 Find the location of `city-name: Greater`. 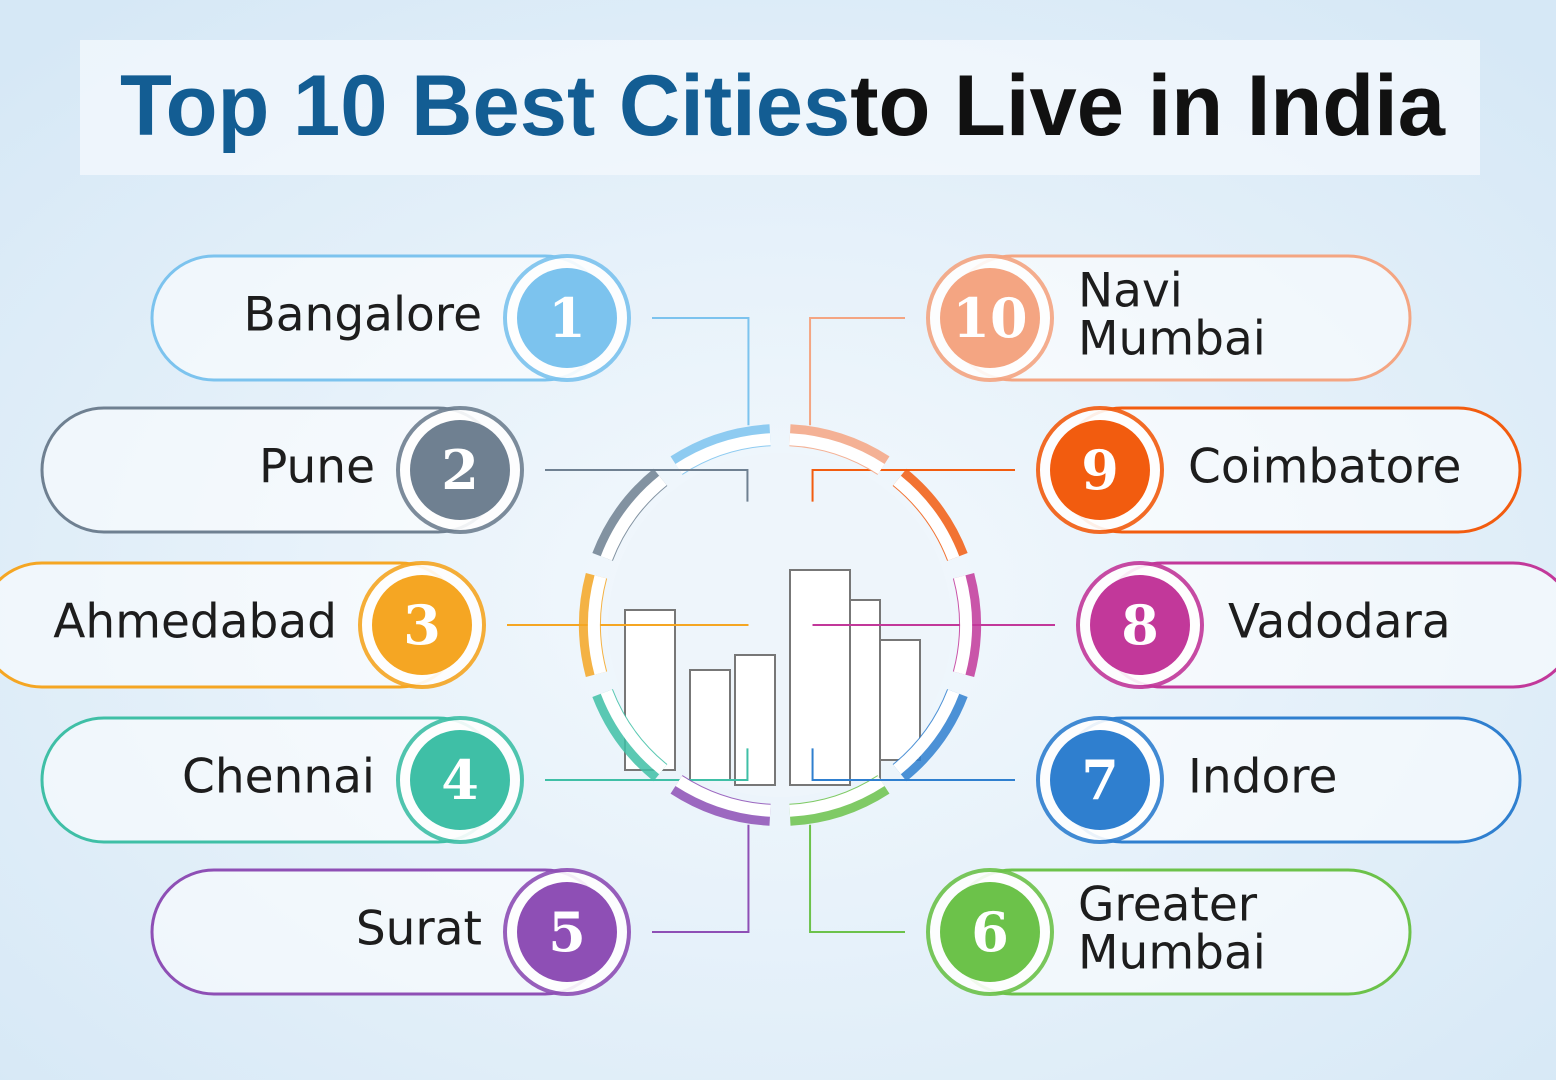

city-name: Greater is located at coordinates (1168, 905).